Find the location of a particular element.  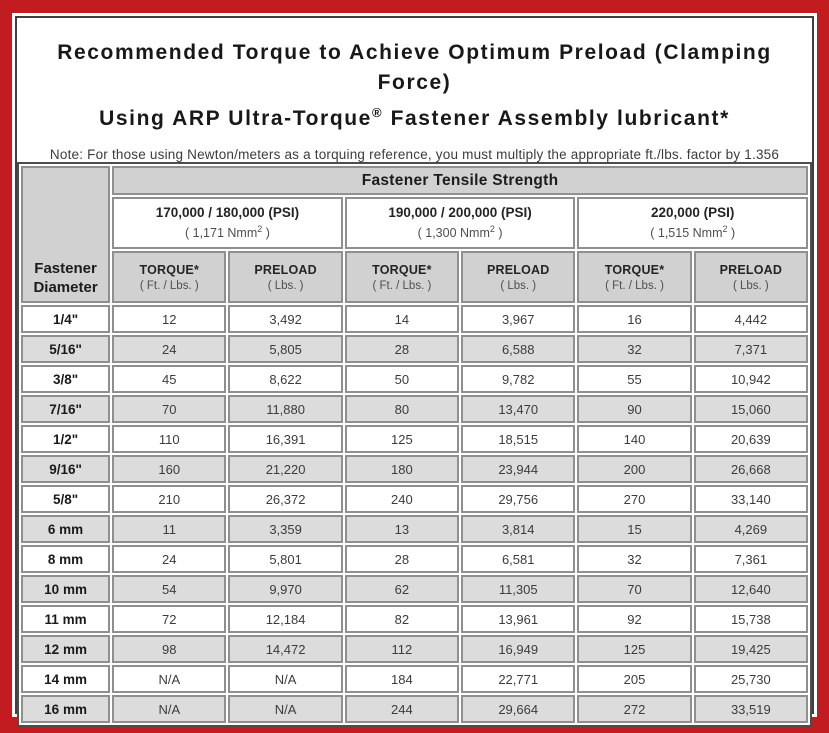

preload-value-cell: 22,771 is located at coordinates (518, 679).